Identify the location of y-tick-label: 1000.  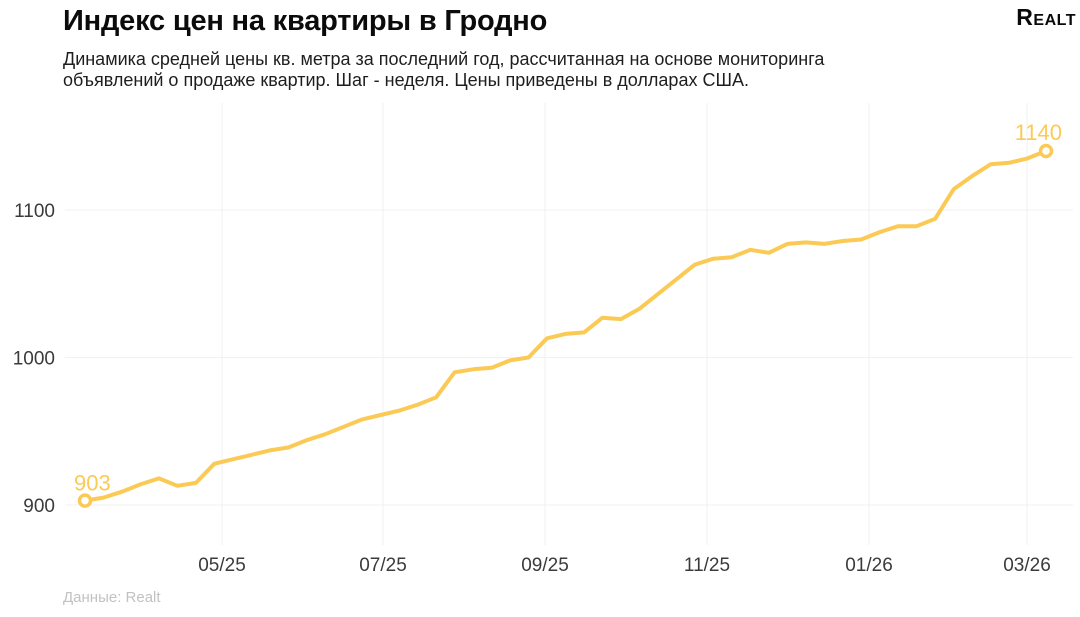
(34, 359).